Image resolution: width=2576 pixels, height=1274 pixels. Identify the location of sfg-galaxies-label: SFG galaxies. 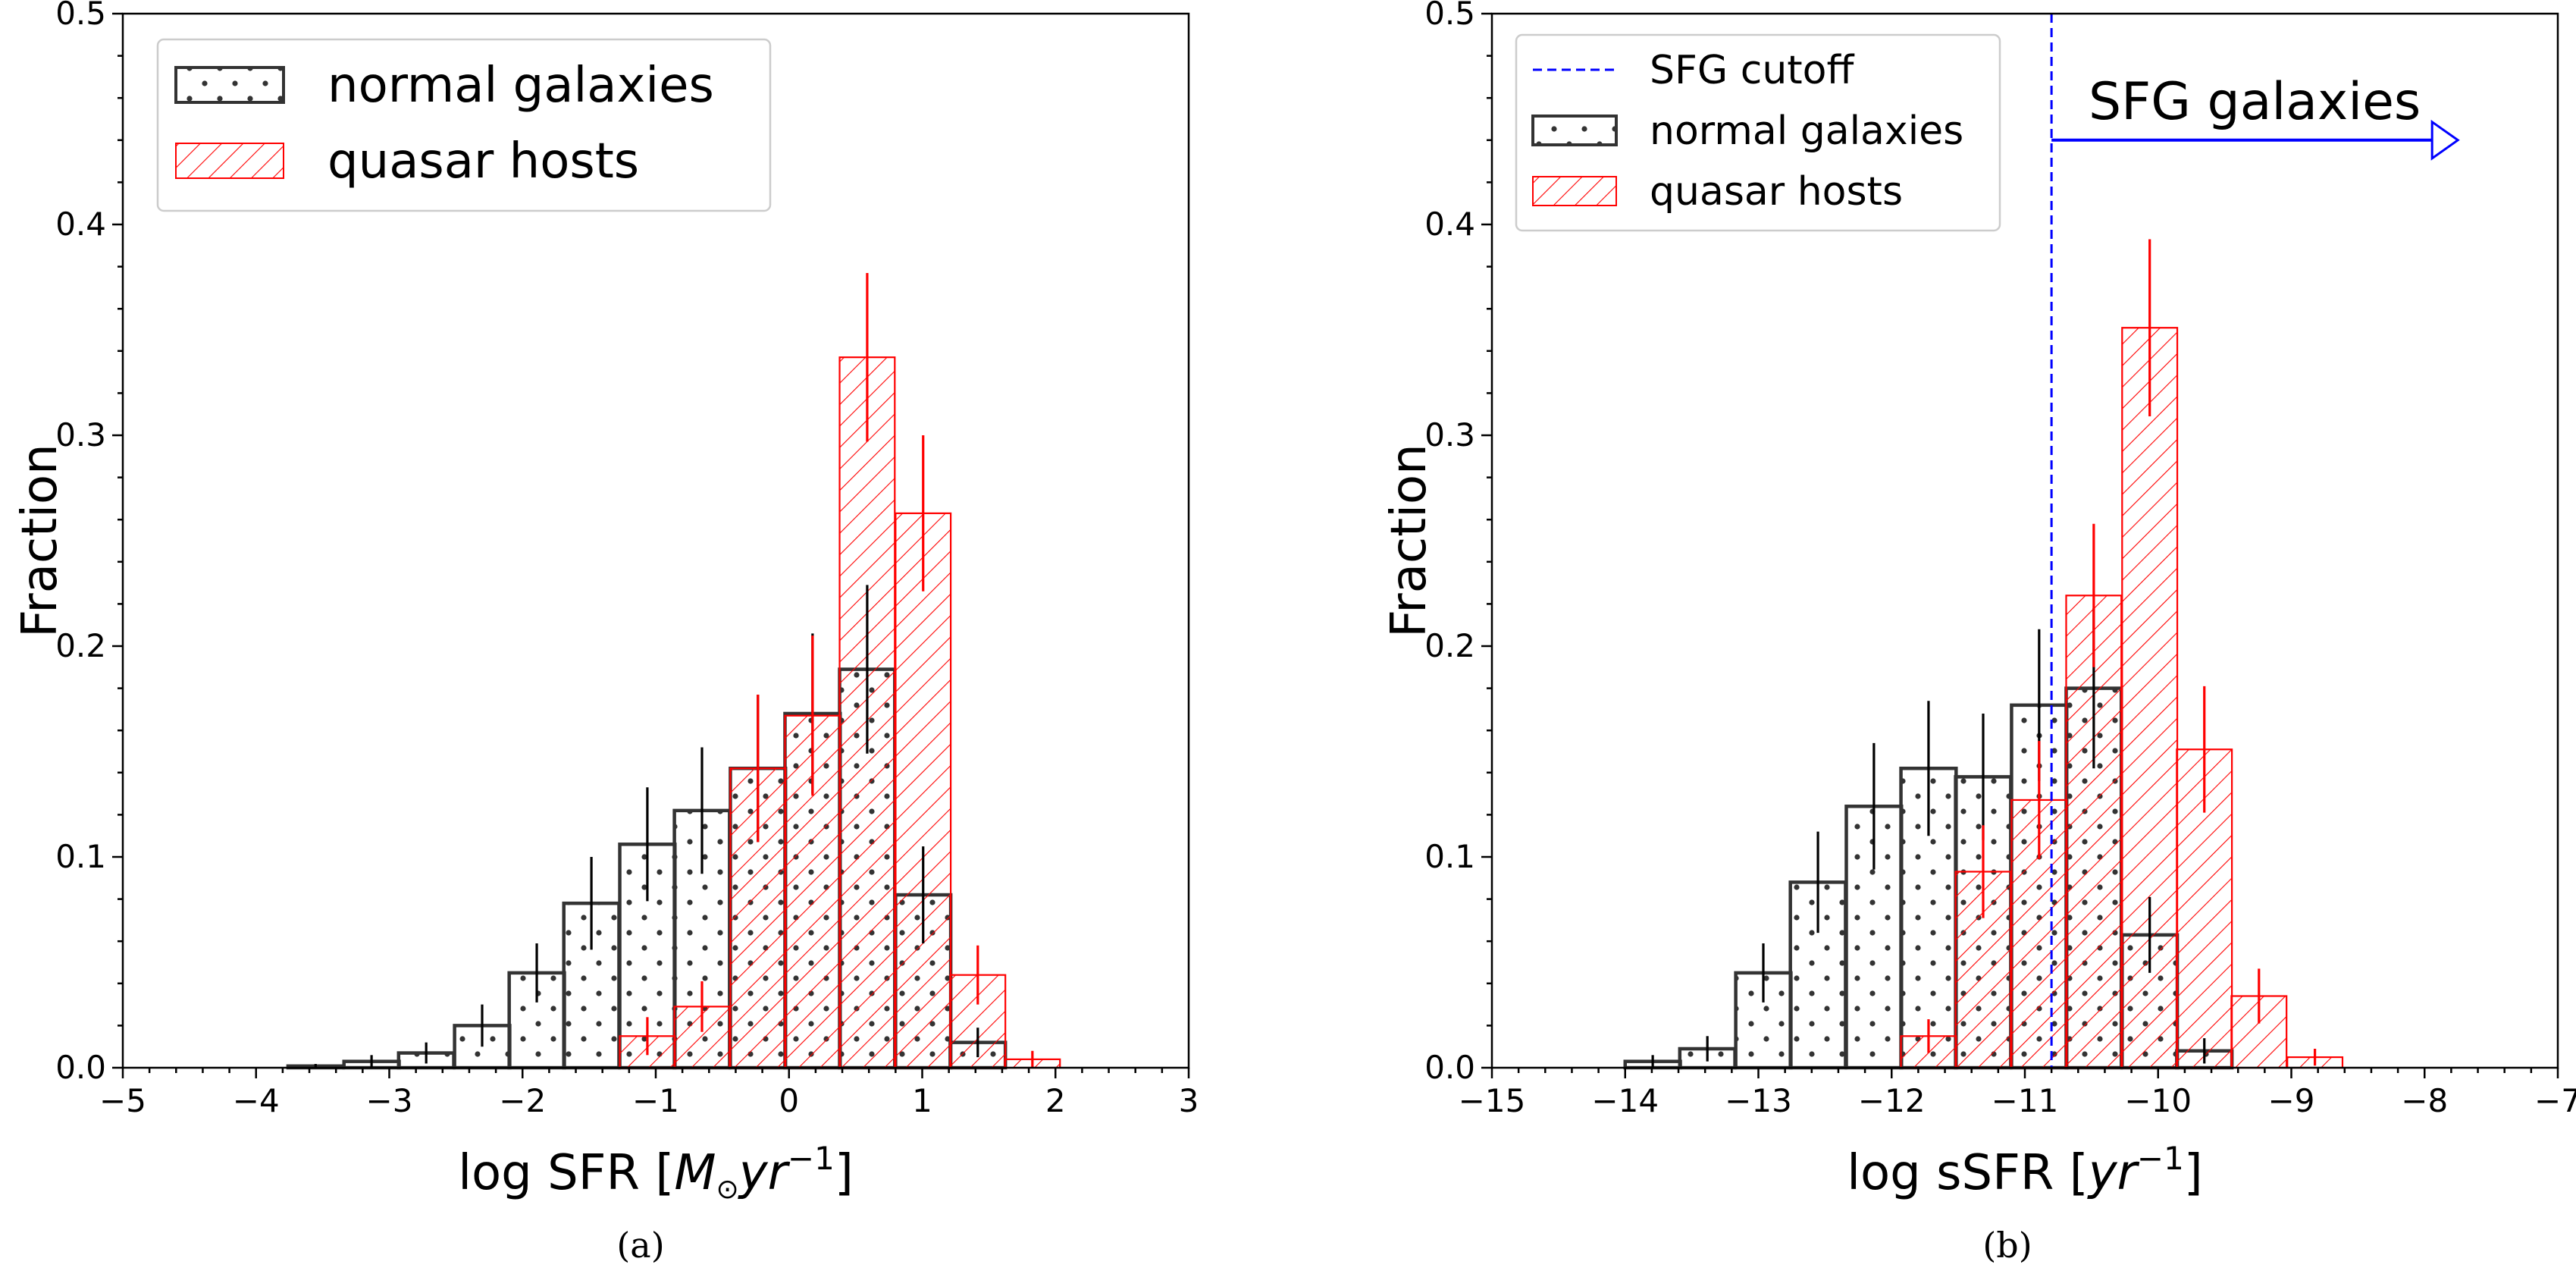
(2255, 102).